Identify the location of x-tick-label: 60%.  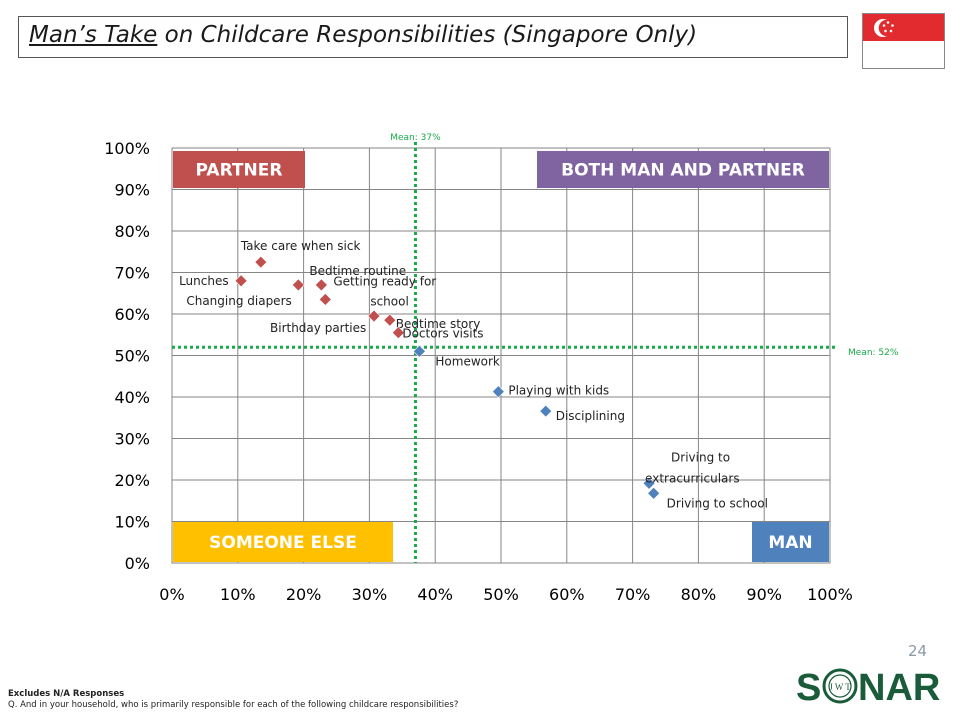
(567, 594).